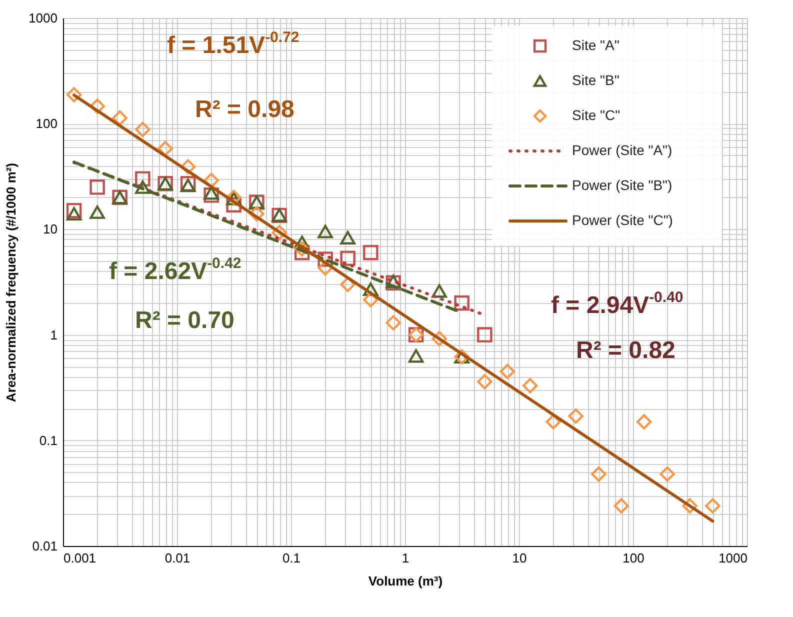  I want to click on legend-label: Site "B", so click(596, 80).